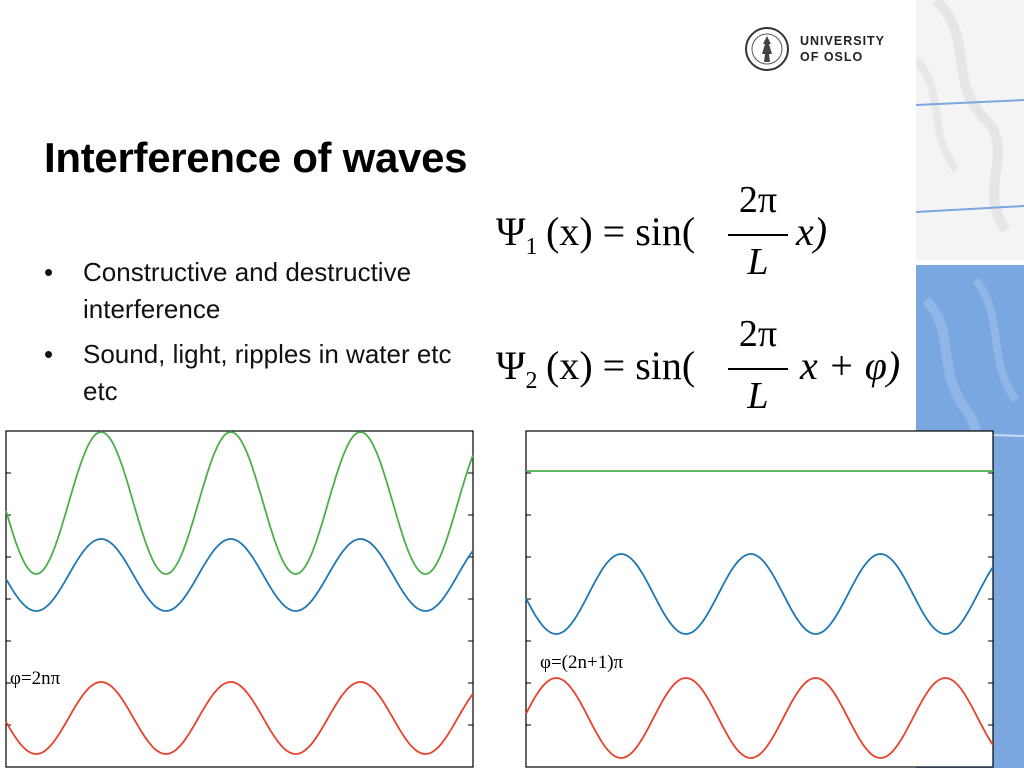 The width and height of the screenshot is (1024, 768). What do you see at coordinates (517, 368) in the screenshot?
I see `eq2-lhs: Ψ2` at bounding box center [517, 368].